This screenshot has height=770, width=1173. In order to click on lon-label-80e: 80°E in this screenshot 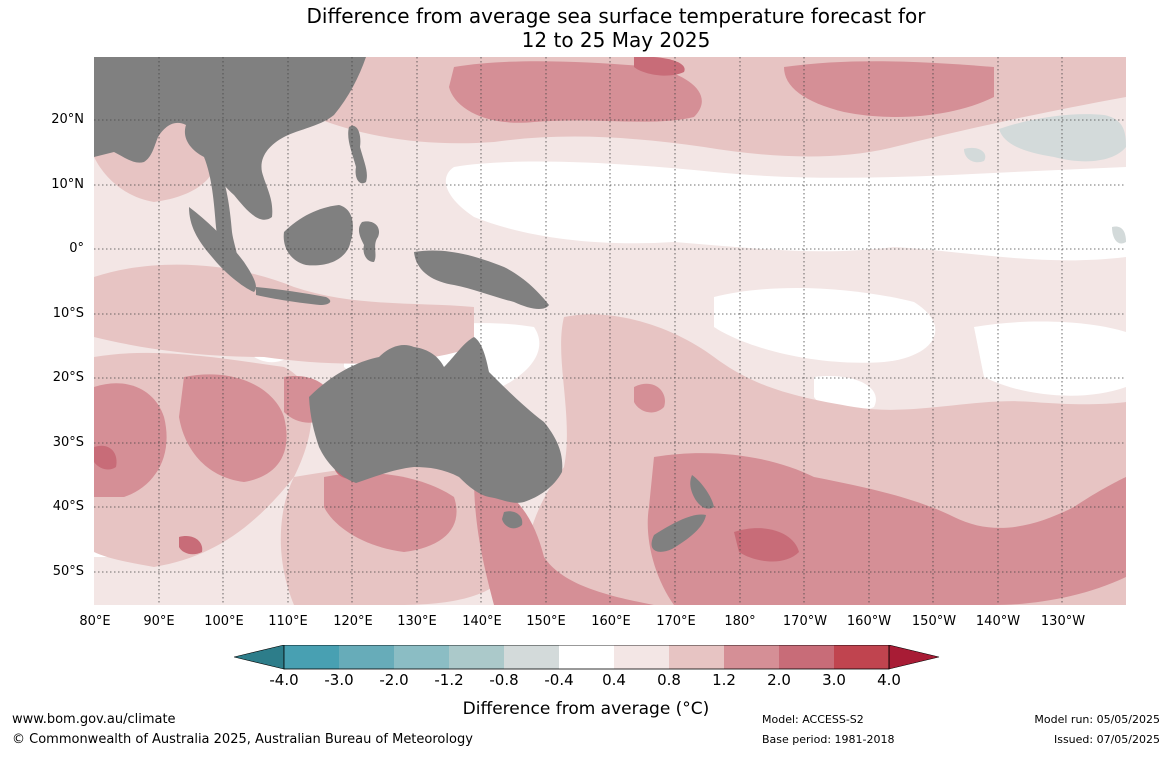, I will do `click(95, 621)`.